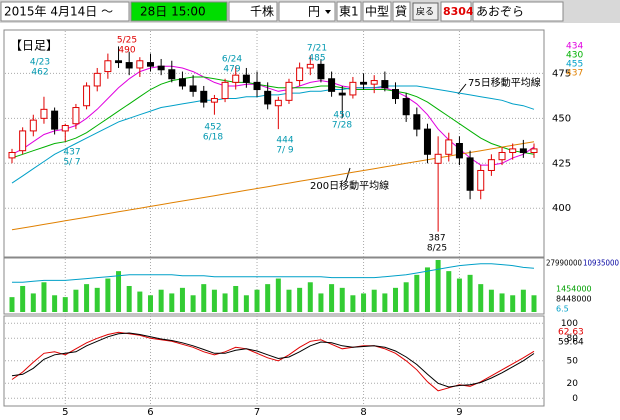  Describe the element at coordinates (562, 309) in the screenshot. I see `volume-readout: 6.5` at that location.